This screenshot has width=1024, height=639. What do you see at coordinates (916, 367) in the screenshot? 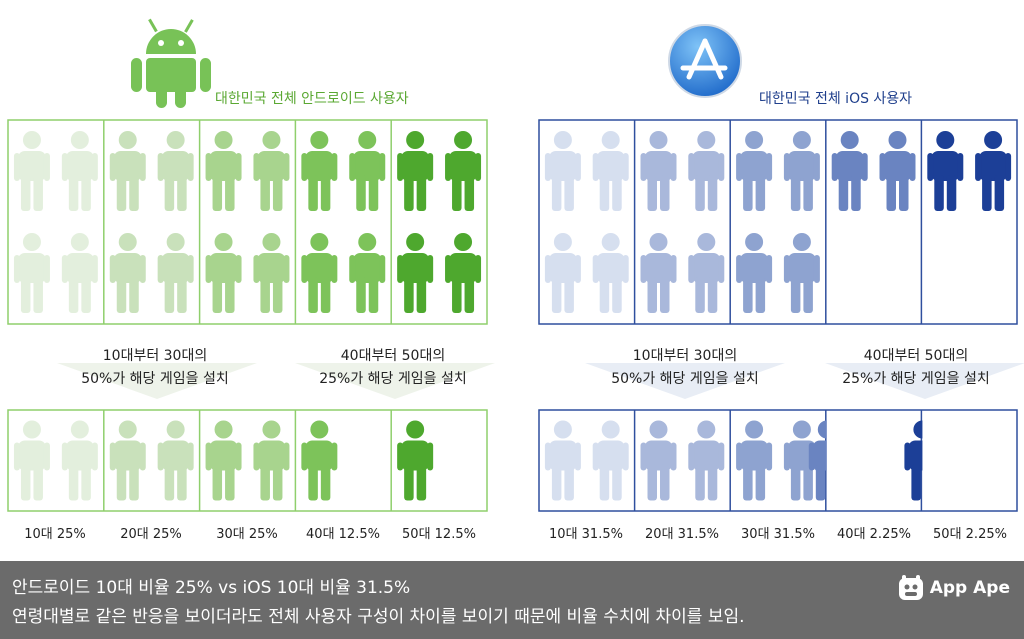
I see `ios-note-right: 40대부터 50대의 25%가 해당 게임을 설치` at bounding box center [916, 367].